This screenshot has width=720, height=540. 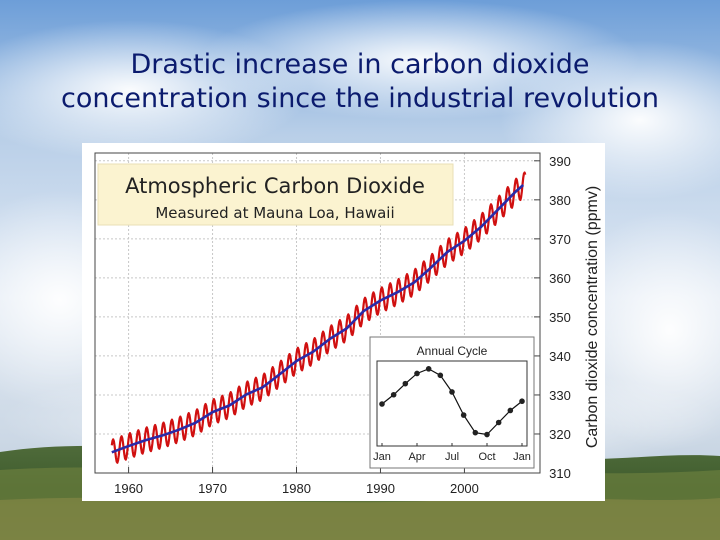 What do you see at coordinates (560, 200) in the screenshot?
I see `y-tick-label: 380` at bounding box center [560, 200].